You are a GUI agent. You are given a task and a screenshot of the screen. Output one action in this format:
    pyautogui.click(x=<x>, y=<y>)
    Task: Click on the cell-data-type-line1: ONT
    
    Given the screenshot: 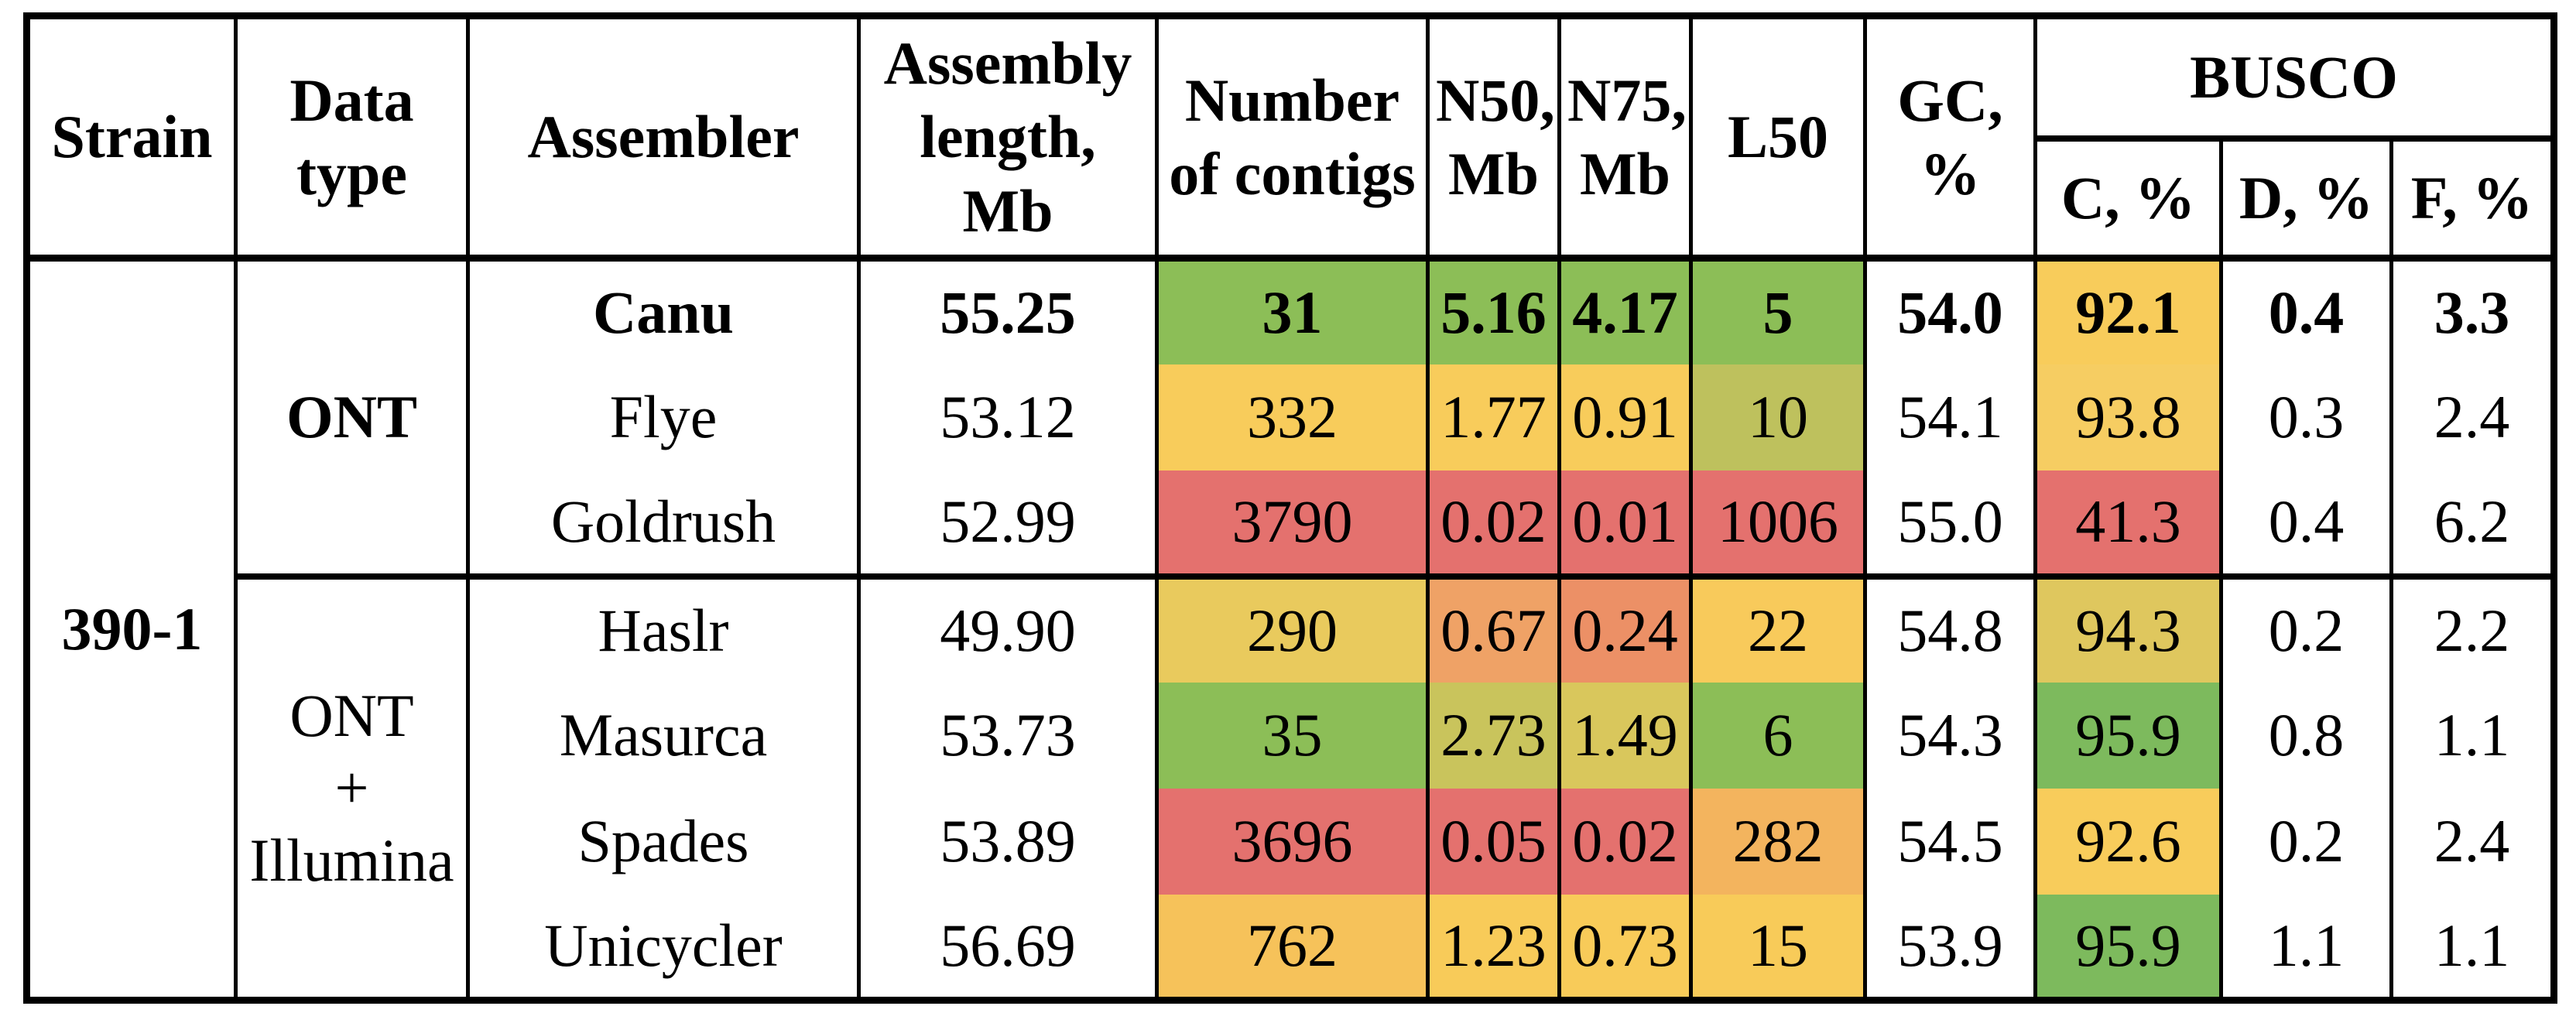 What is the action you would take?
    pyautogui.click(x=351, y=715)
    